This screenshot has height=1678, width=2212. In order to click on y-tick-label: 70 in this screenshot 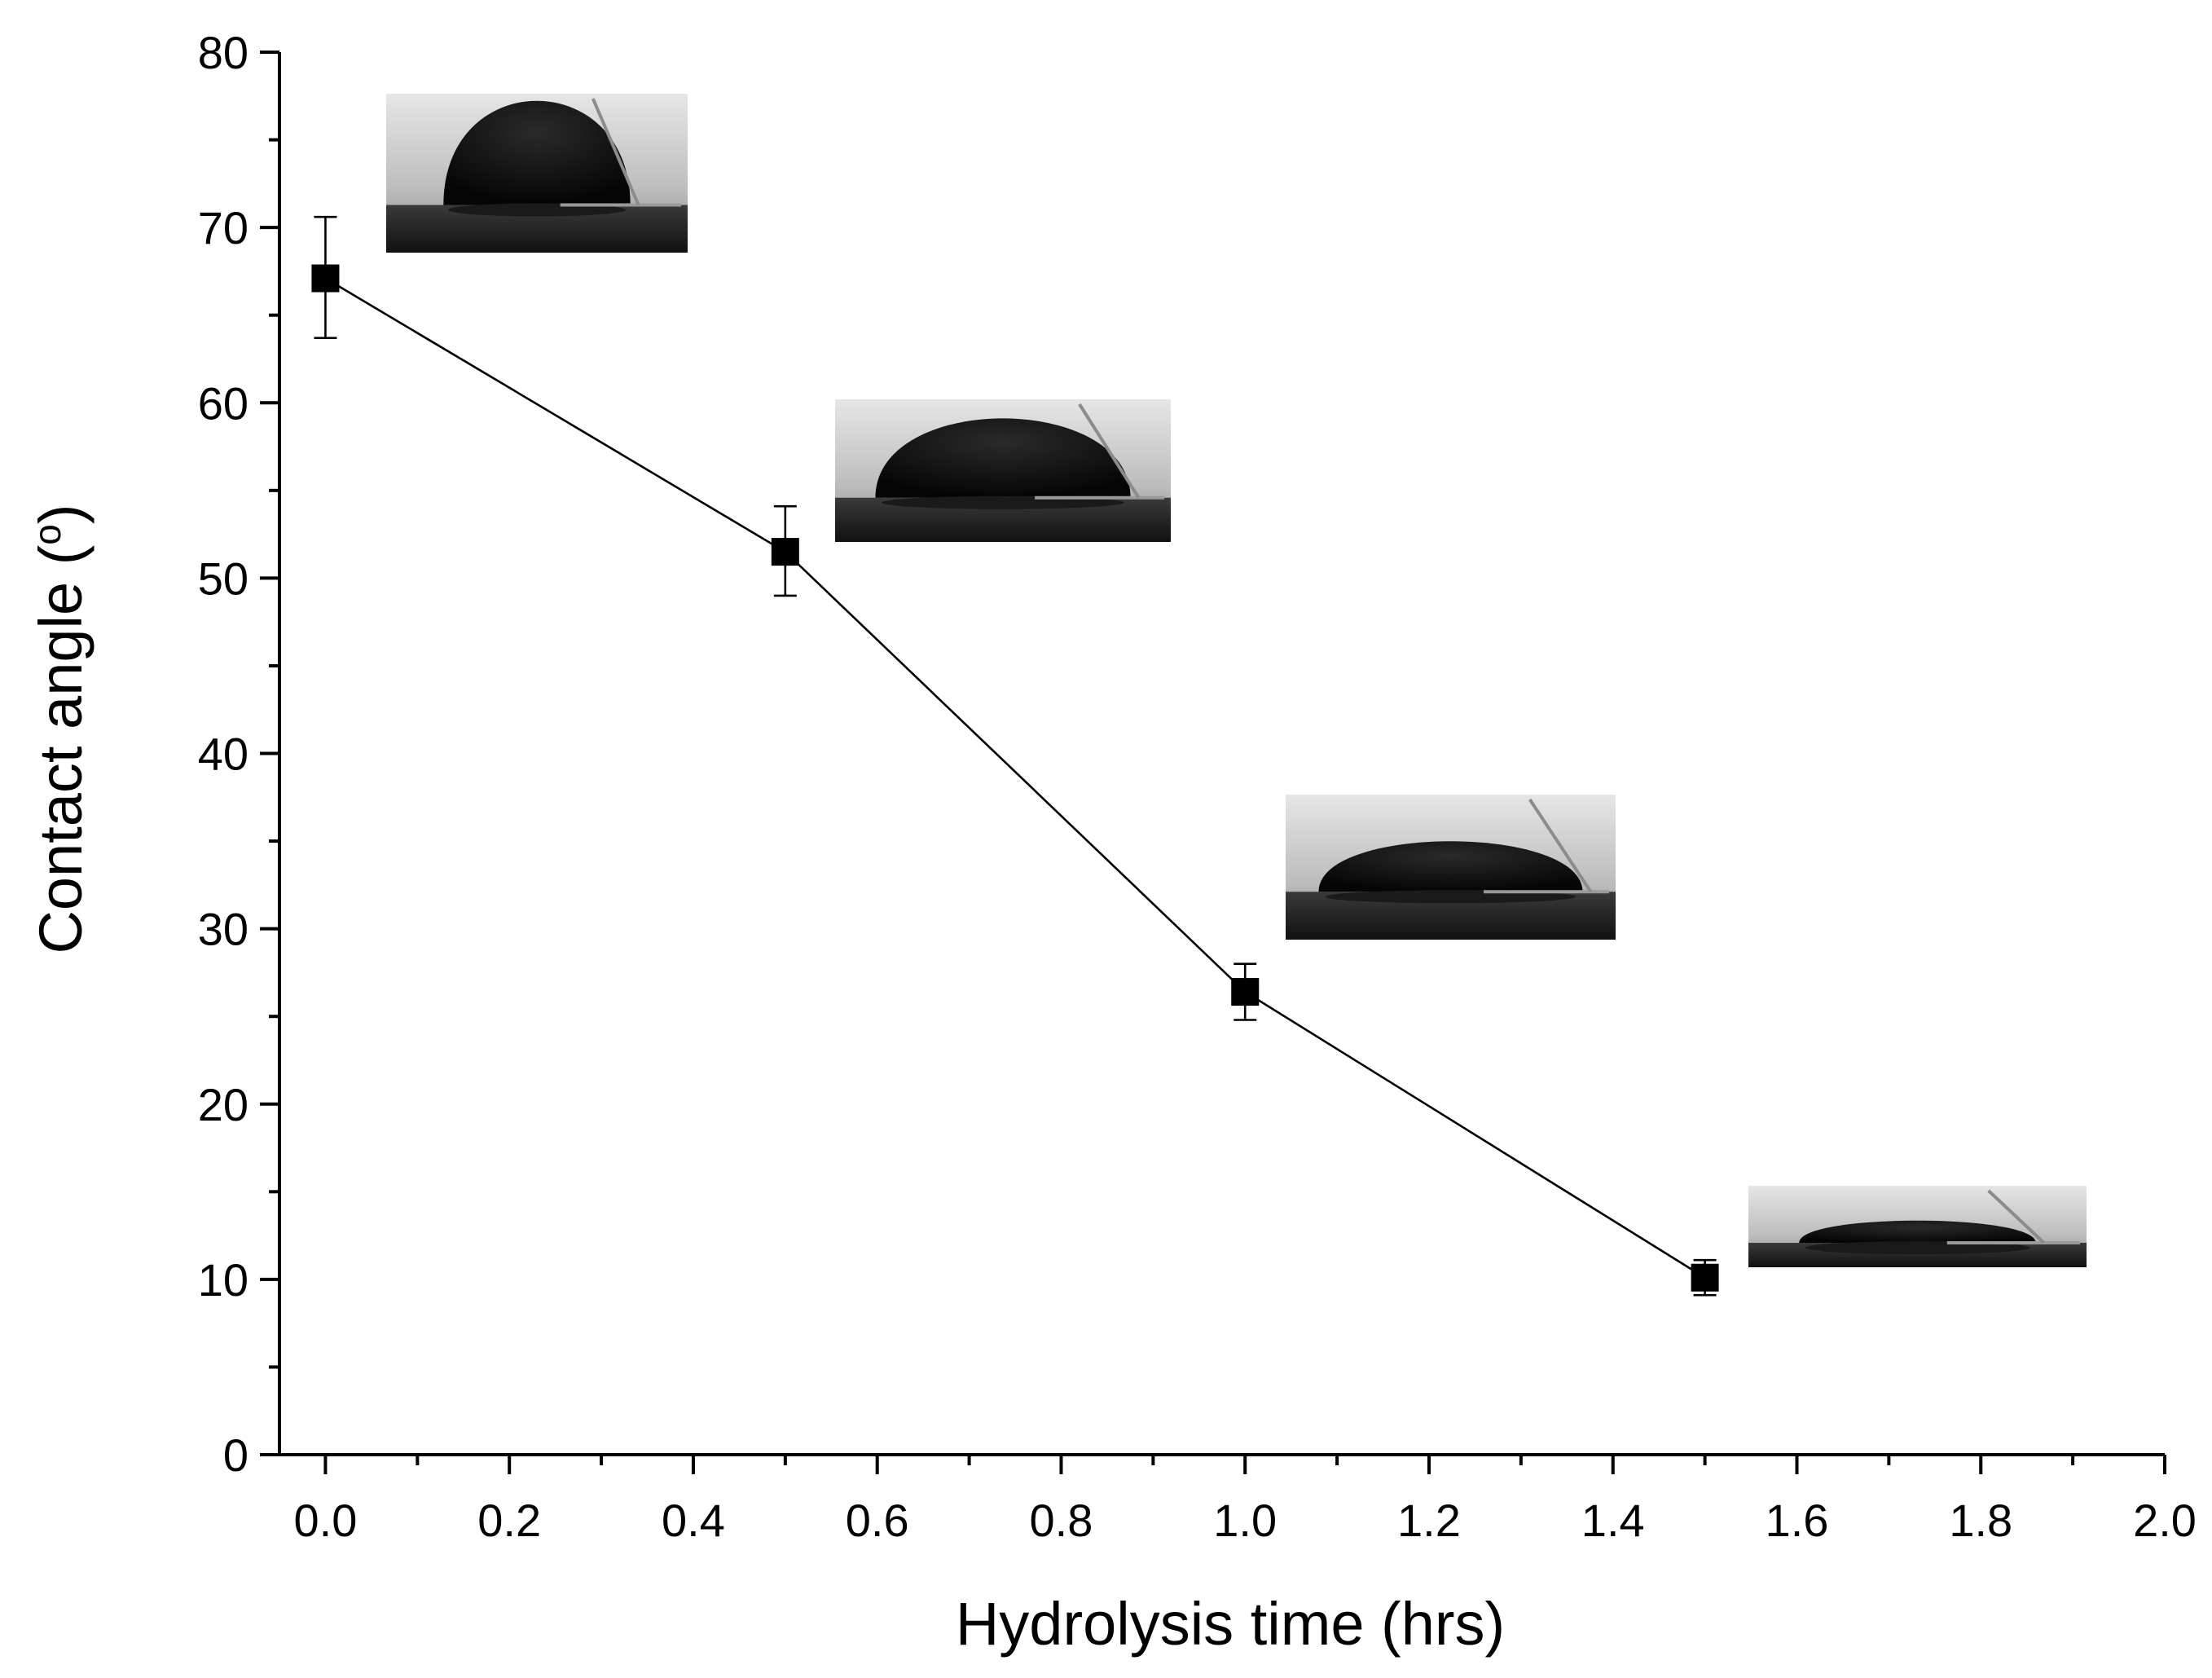, I will do `click(223, 227)`.